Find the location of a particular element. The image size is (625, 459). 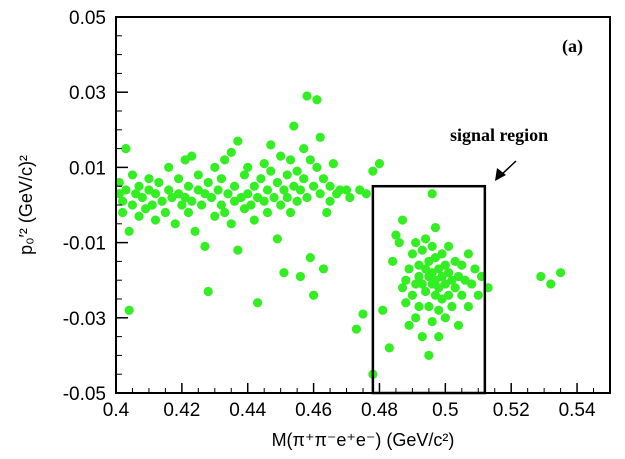

y-tick-label: -0.03 is located at coordinates (84, 319).